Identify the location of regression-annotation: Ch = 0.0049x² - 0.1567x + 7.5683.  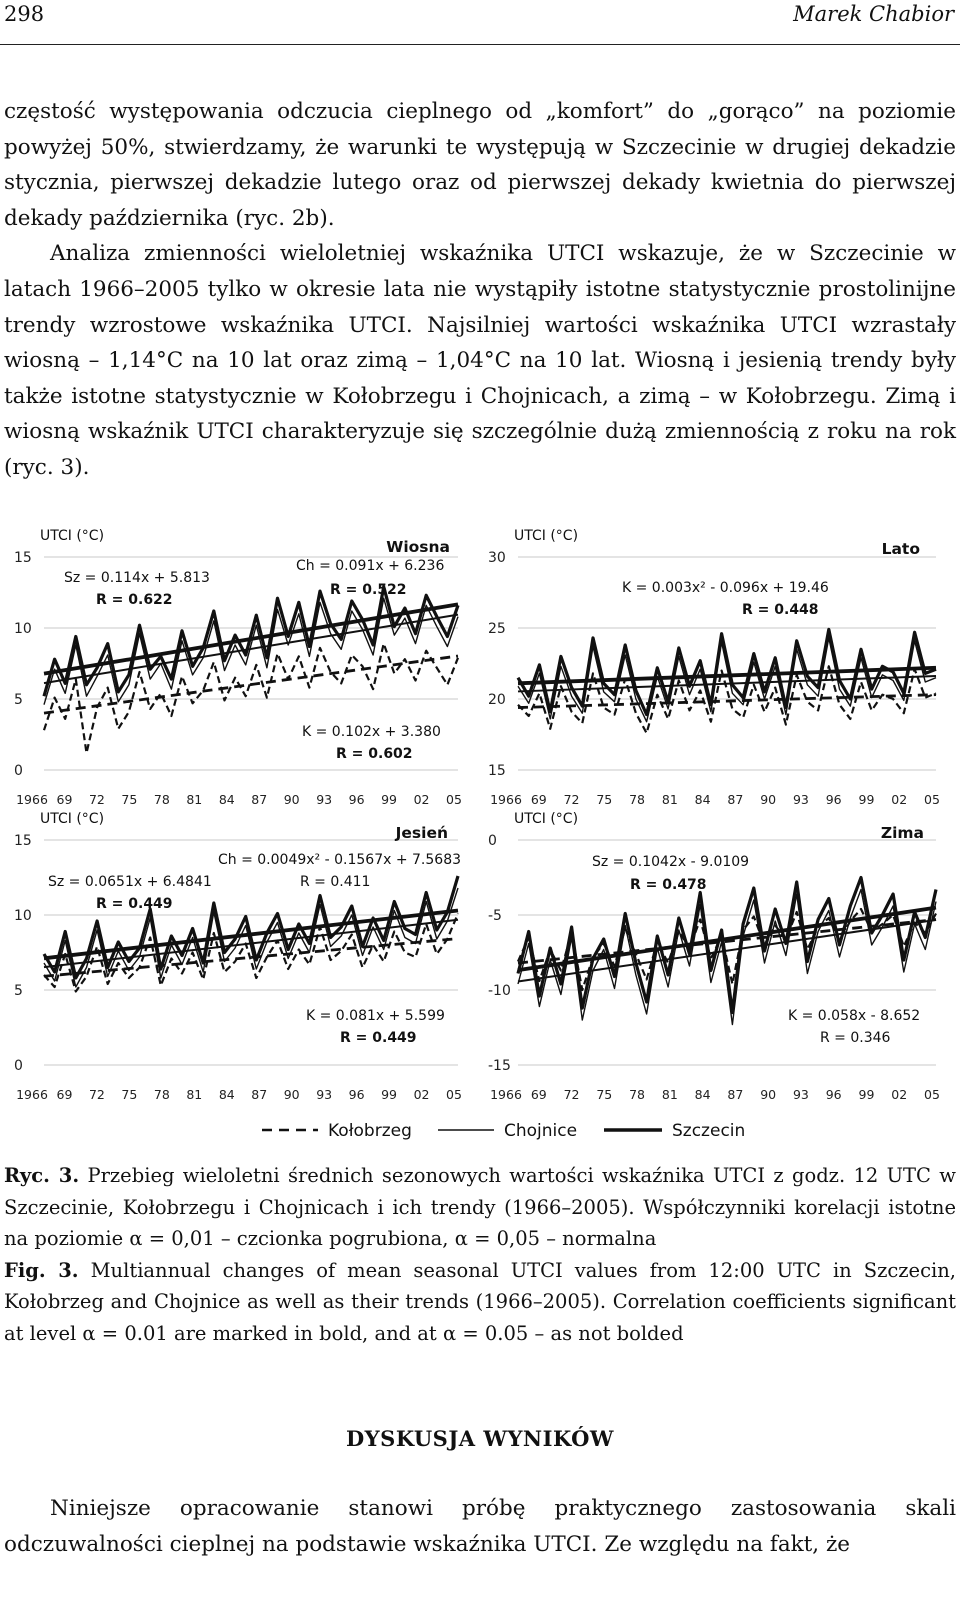
(339, 860).